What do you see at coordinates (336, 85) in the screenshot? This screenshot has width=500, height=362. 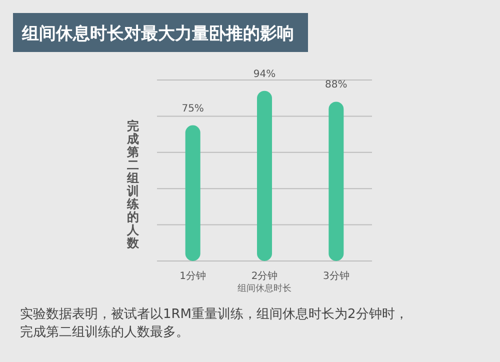 I see `data-label: 88%` at bounding box center [336, 85].